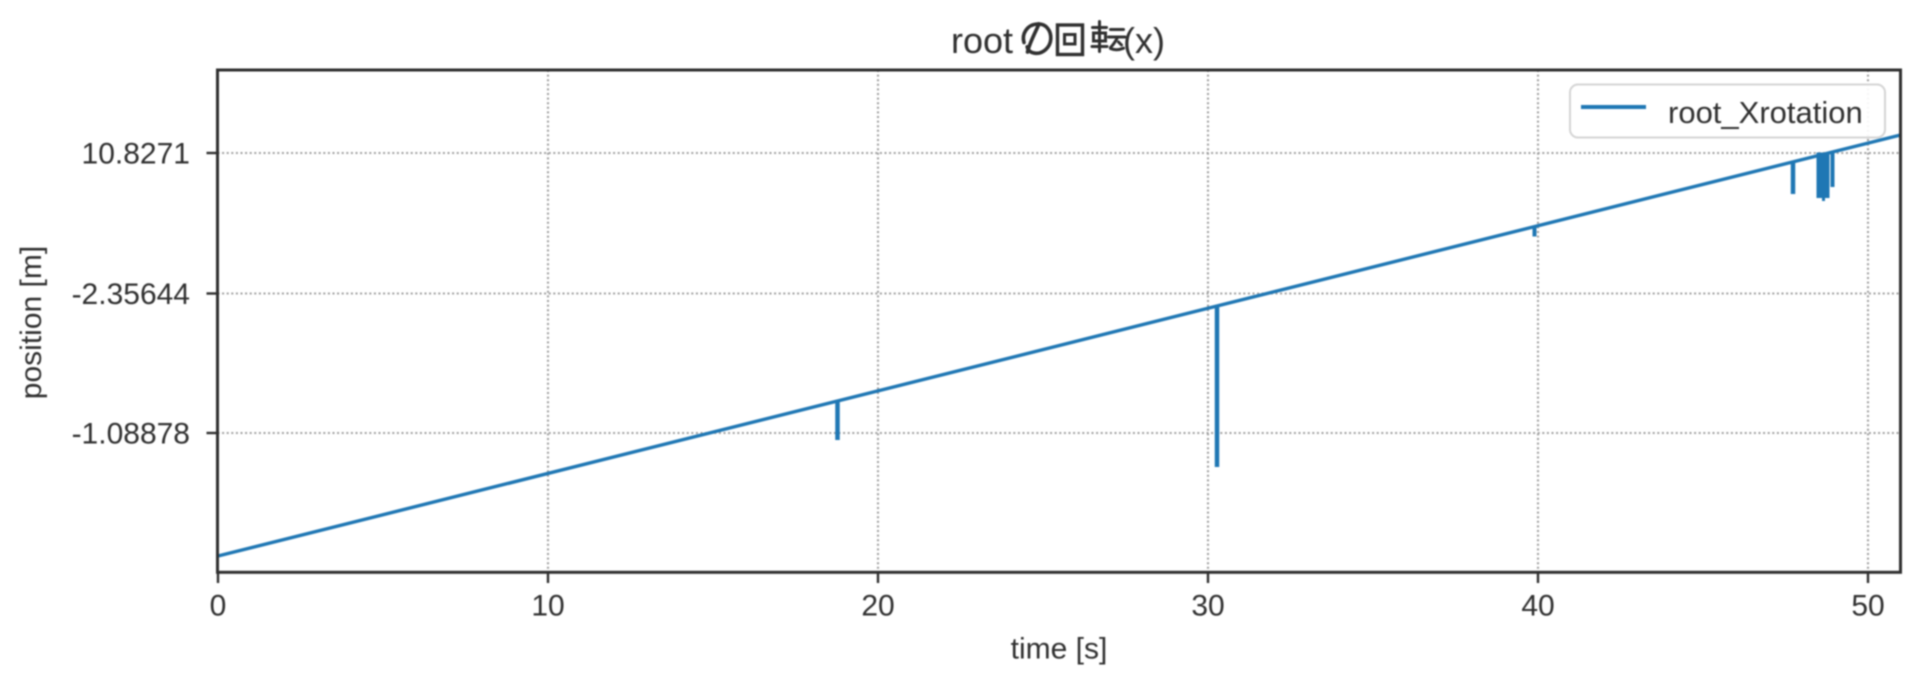  What do you see at coordinates (131, 294) in the screenshot?
I see `svg-text: -2.35644` at bounding box center [131, 294].